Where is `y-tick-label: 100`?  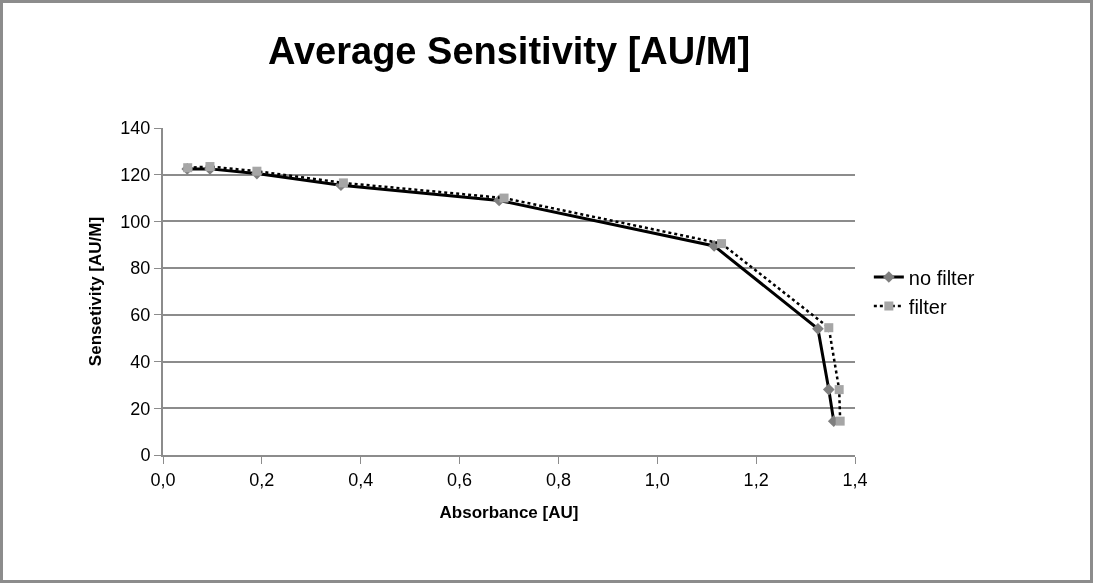
y-tick-label: 100 is located at coordinates (135, 221).